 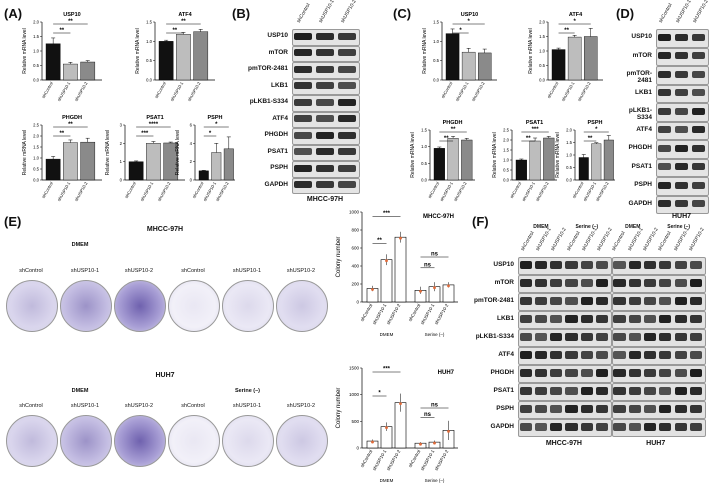 What do you see at coordinates (185, 15) in the screenshot?
I see `chart-title: ATF4` at bounding box center [185, 15].